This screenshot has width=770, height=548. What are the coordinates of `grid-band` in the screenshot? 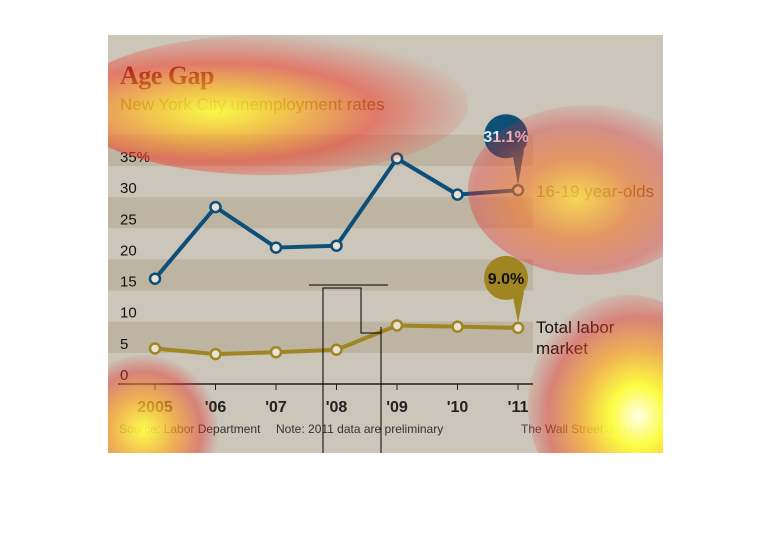 It's located at (320, 213).